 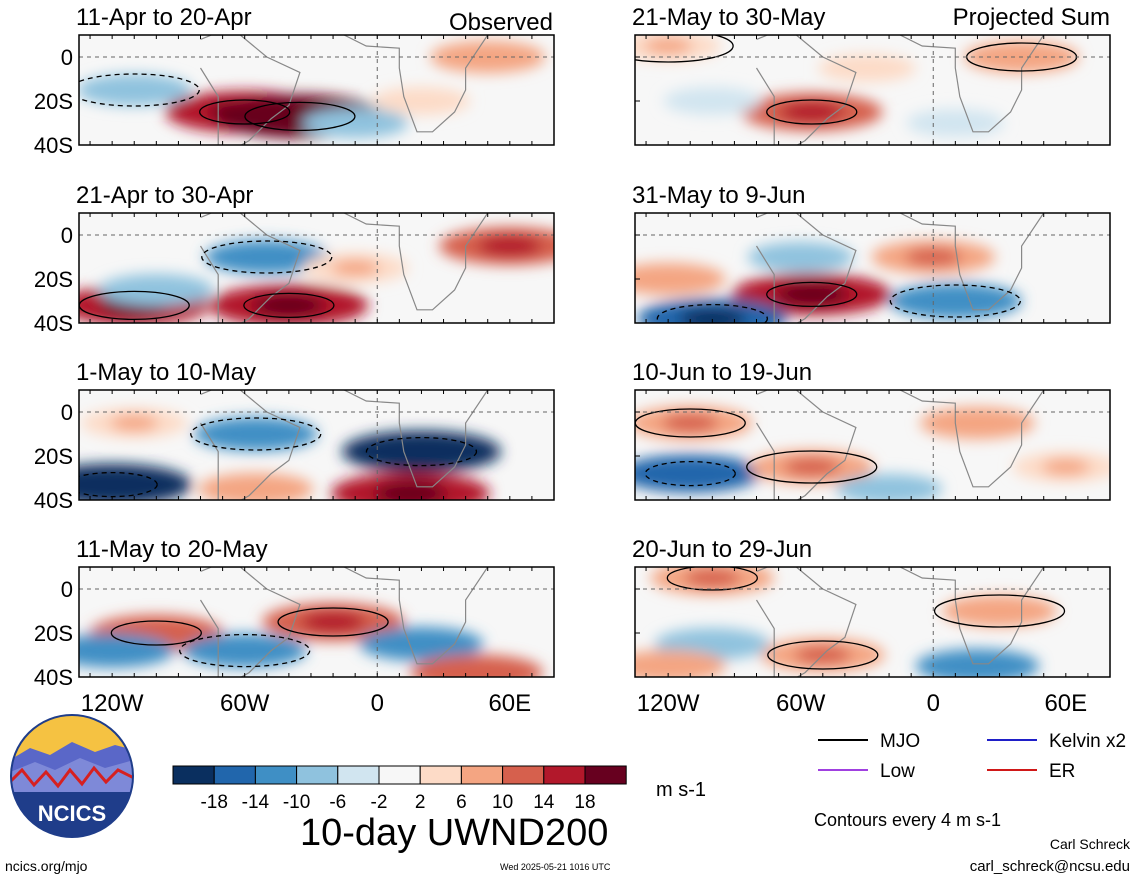 What do you see at coordinates (67, 235) in the screenshot?
I see `lat-tick-label: 0` at bounding box center [67, 235].